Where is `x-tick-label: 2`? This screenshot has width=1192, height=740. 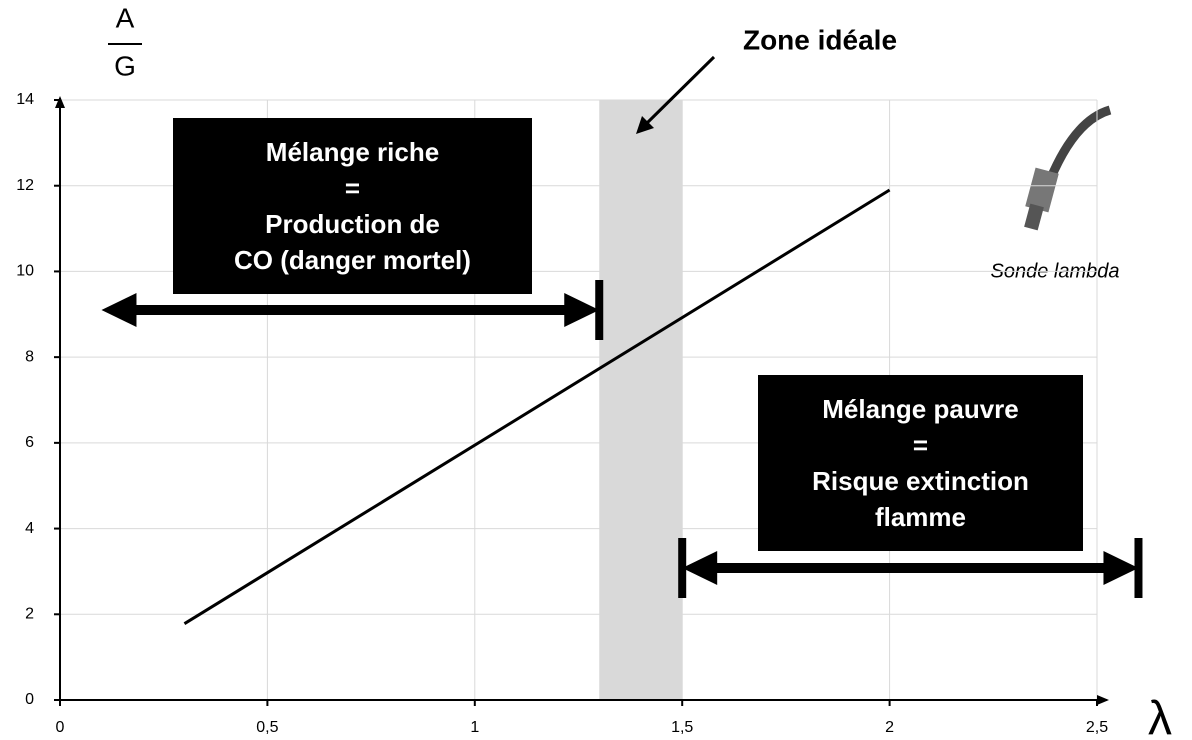 x-tick-label: 2 is located at coordinates (889, 727).